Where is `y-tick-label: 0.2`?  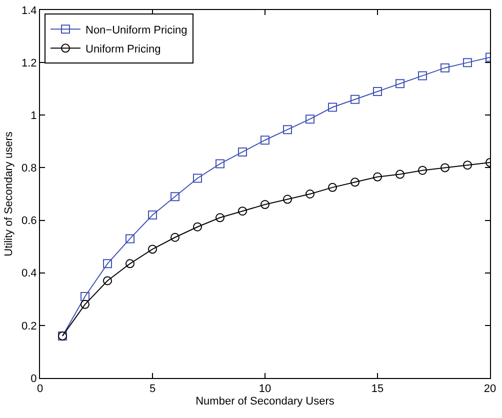
y-tick-label: 0.2 is located at coordinates (29, 326).